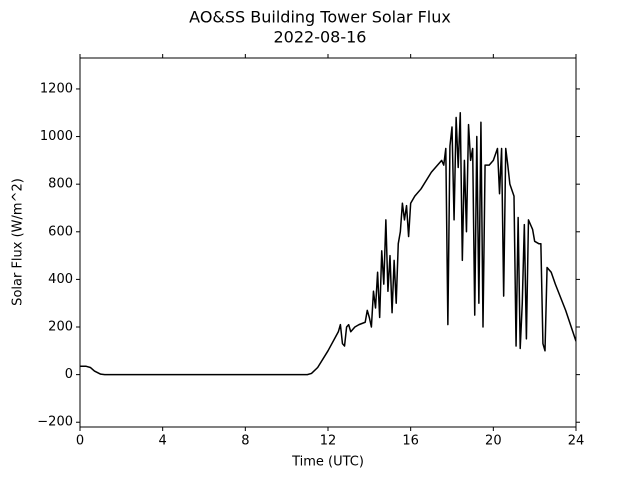 Image resolution: width=640 pixels, height=480 pixels. What do you see at coordinates (69, 374) in the screenshot?
I see `y-tick-label: 0` at bounding box center [69, 374].